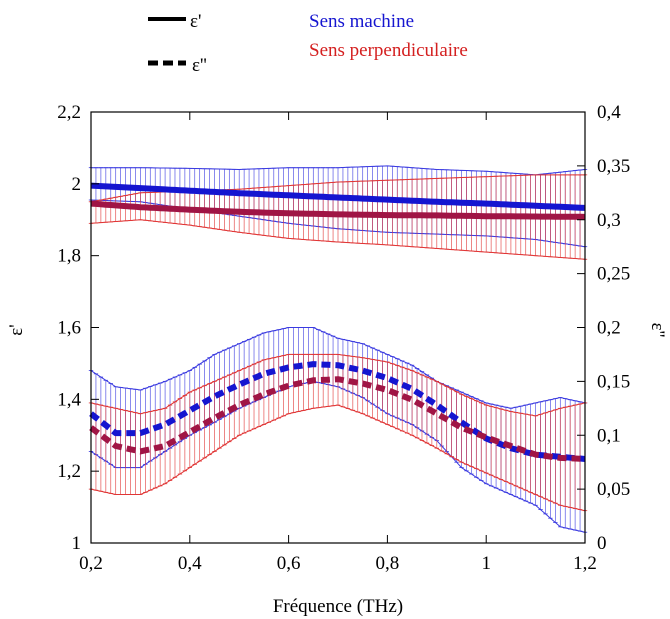 The width and height of the screenshot is (670, 619). I want to click on legend-colors: Sens machine Sens perpendiculaire, so click(388, 36).